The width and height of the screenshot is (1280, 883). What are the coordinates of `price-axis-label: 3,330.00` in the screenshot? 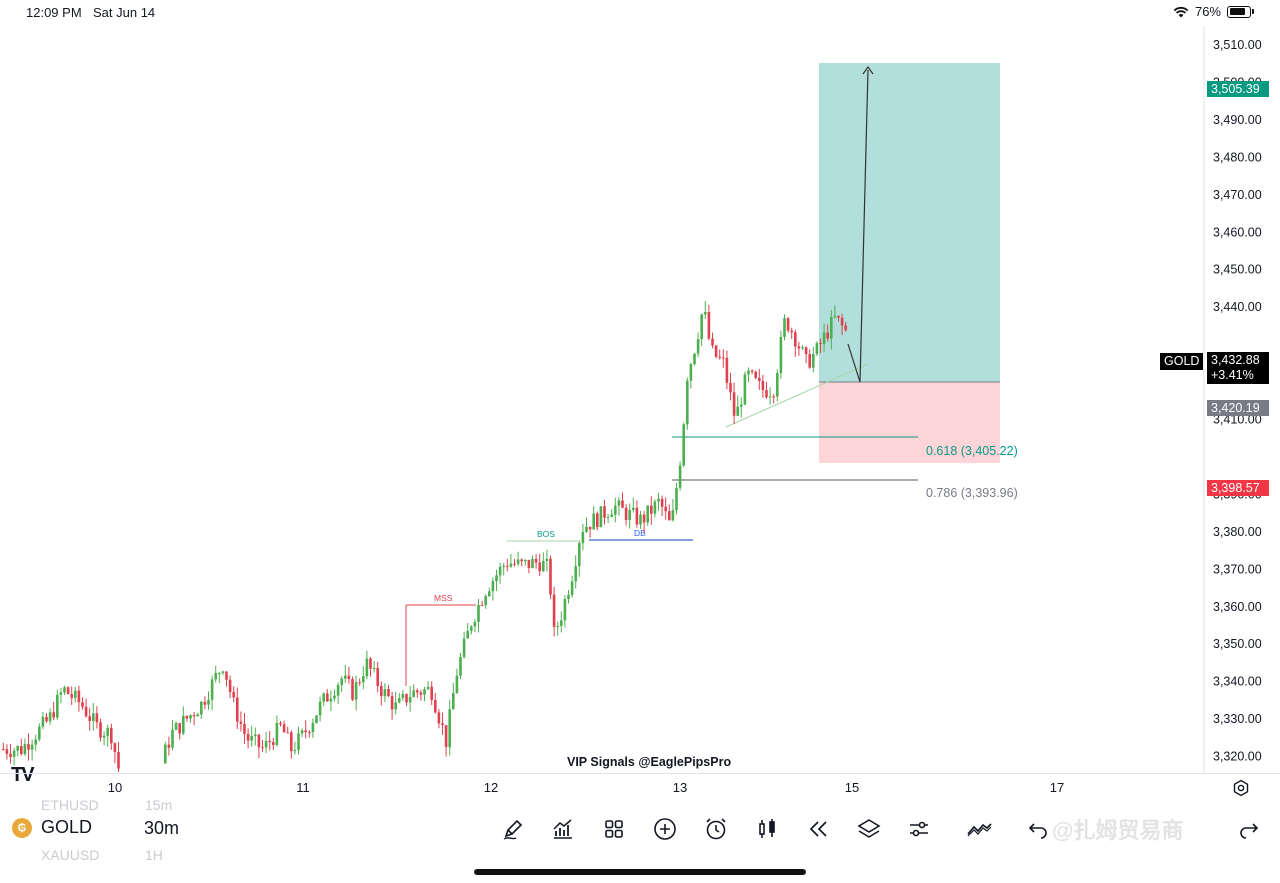 It's located at (1237, 719).